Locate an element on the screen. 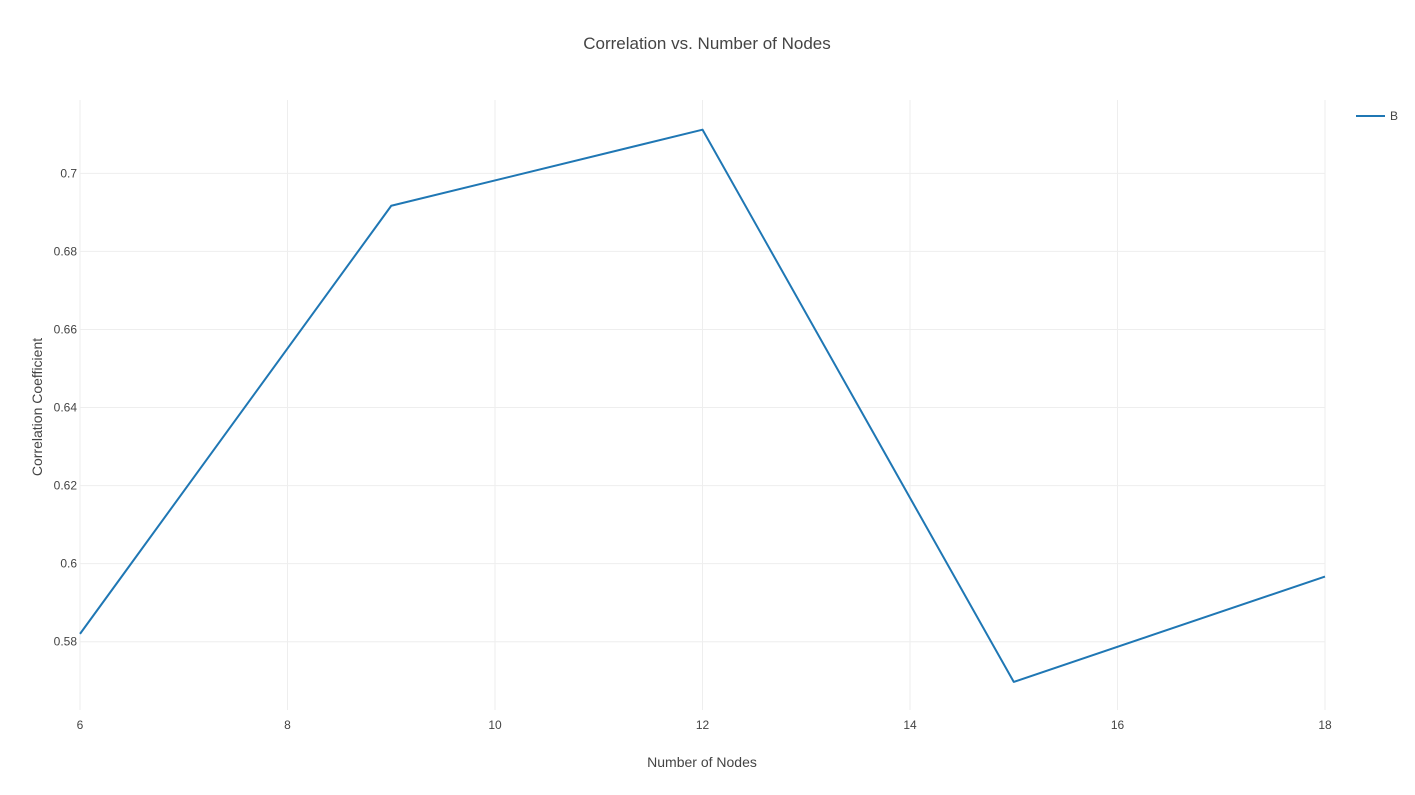 Image resolution: width=1415 pixels, height=795 pixels. legend: B is located at coordinates (1377, 116).